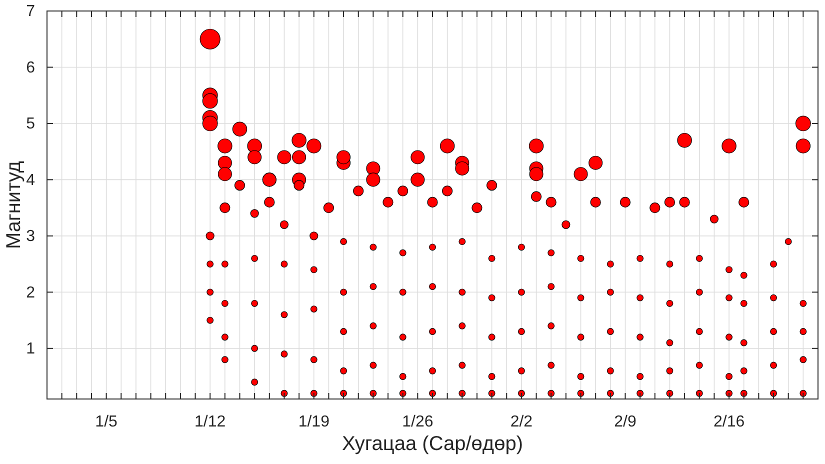 This screenshot has height=464, width=825. What do you see at coordinates (31, 11) in the screenshot?
I see `y-tick-label: 7` at bounding box center [31, 11].